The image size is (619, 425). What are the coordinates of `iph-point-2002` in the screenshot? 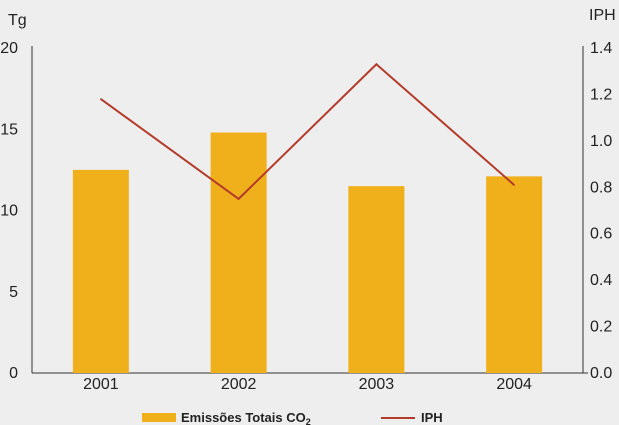 It's located at (238, 199).